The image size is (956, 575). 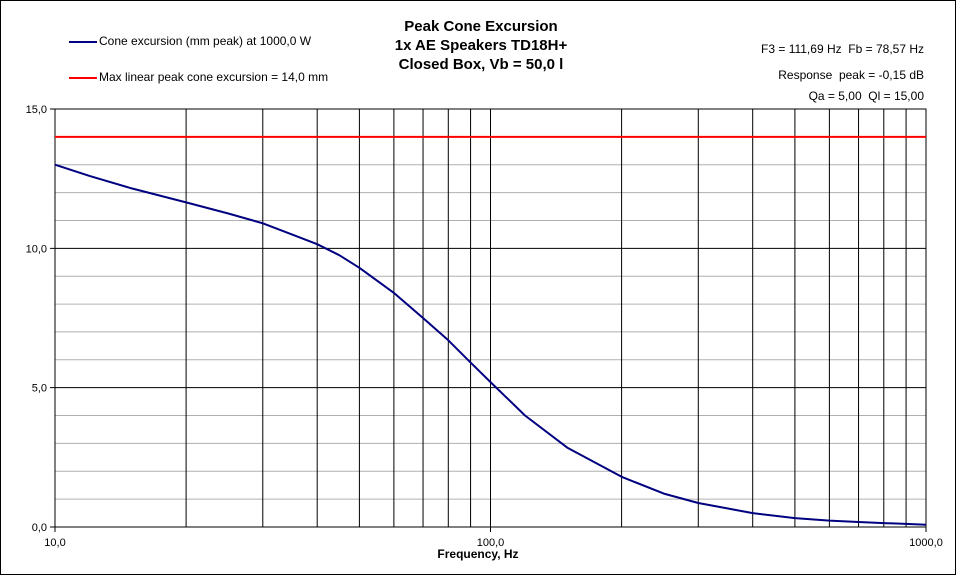 I want to click on y-tick-label: 15,0, so click(x=36, y=110).